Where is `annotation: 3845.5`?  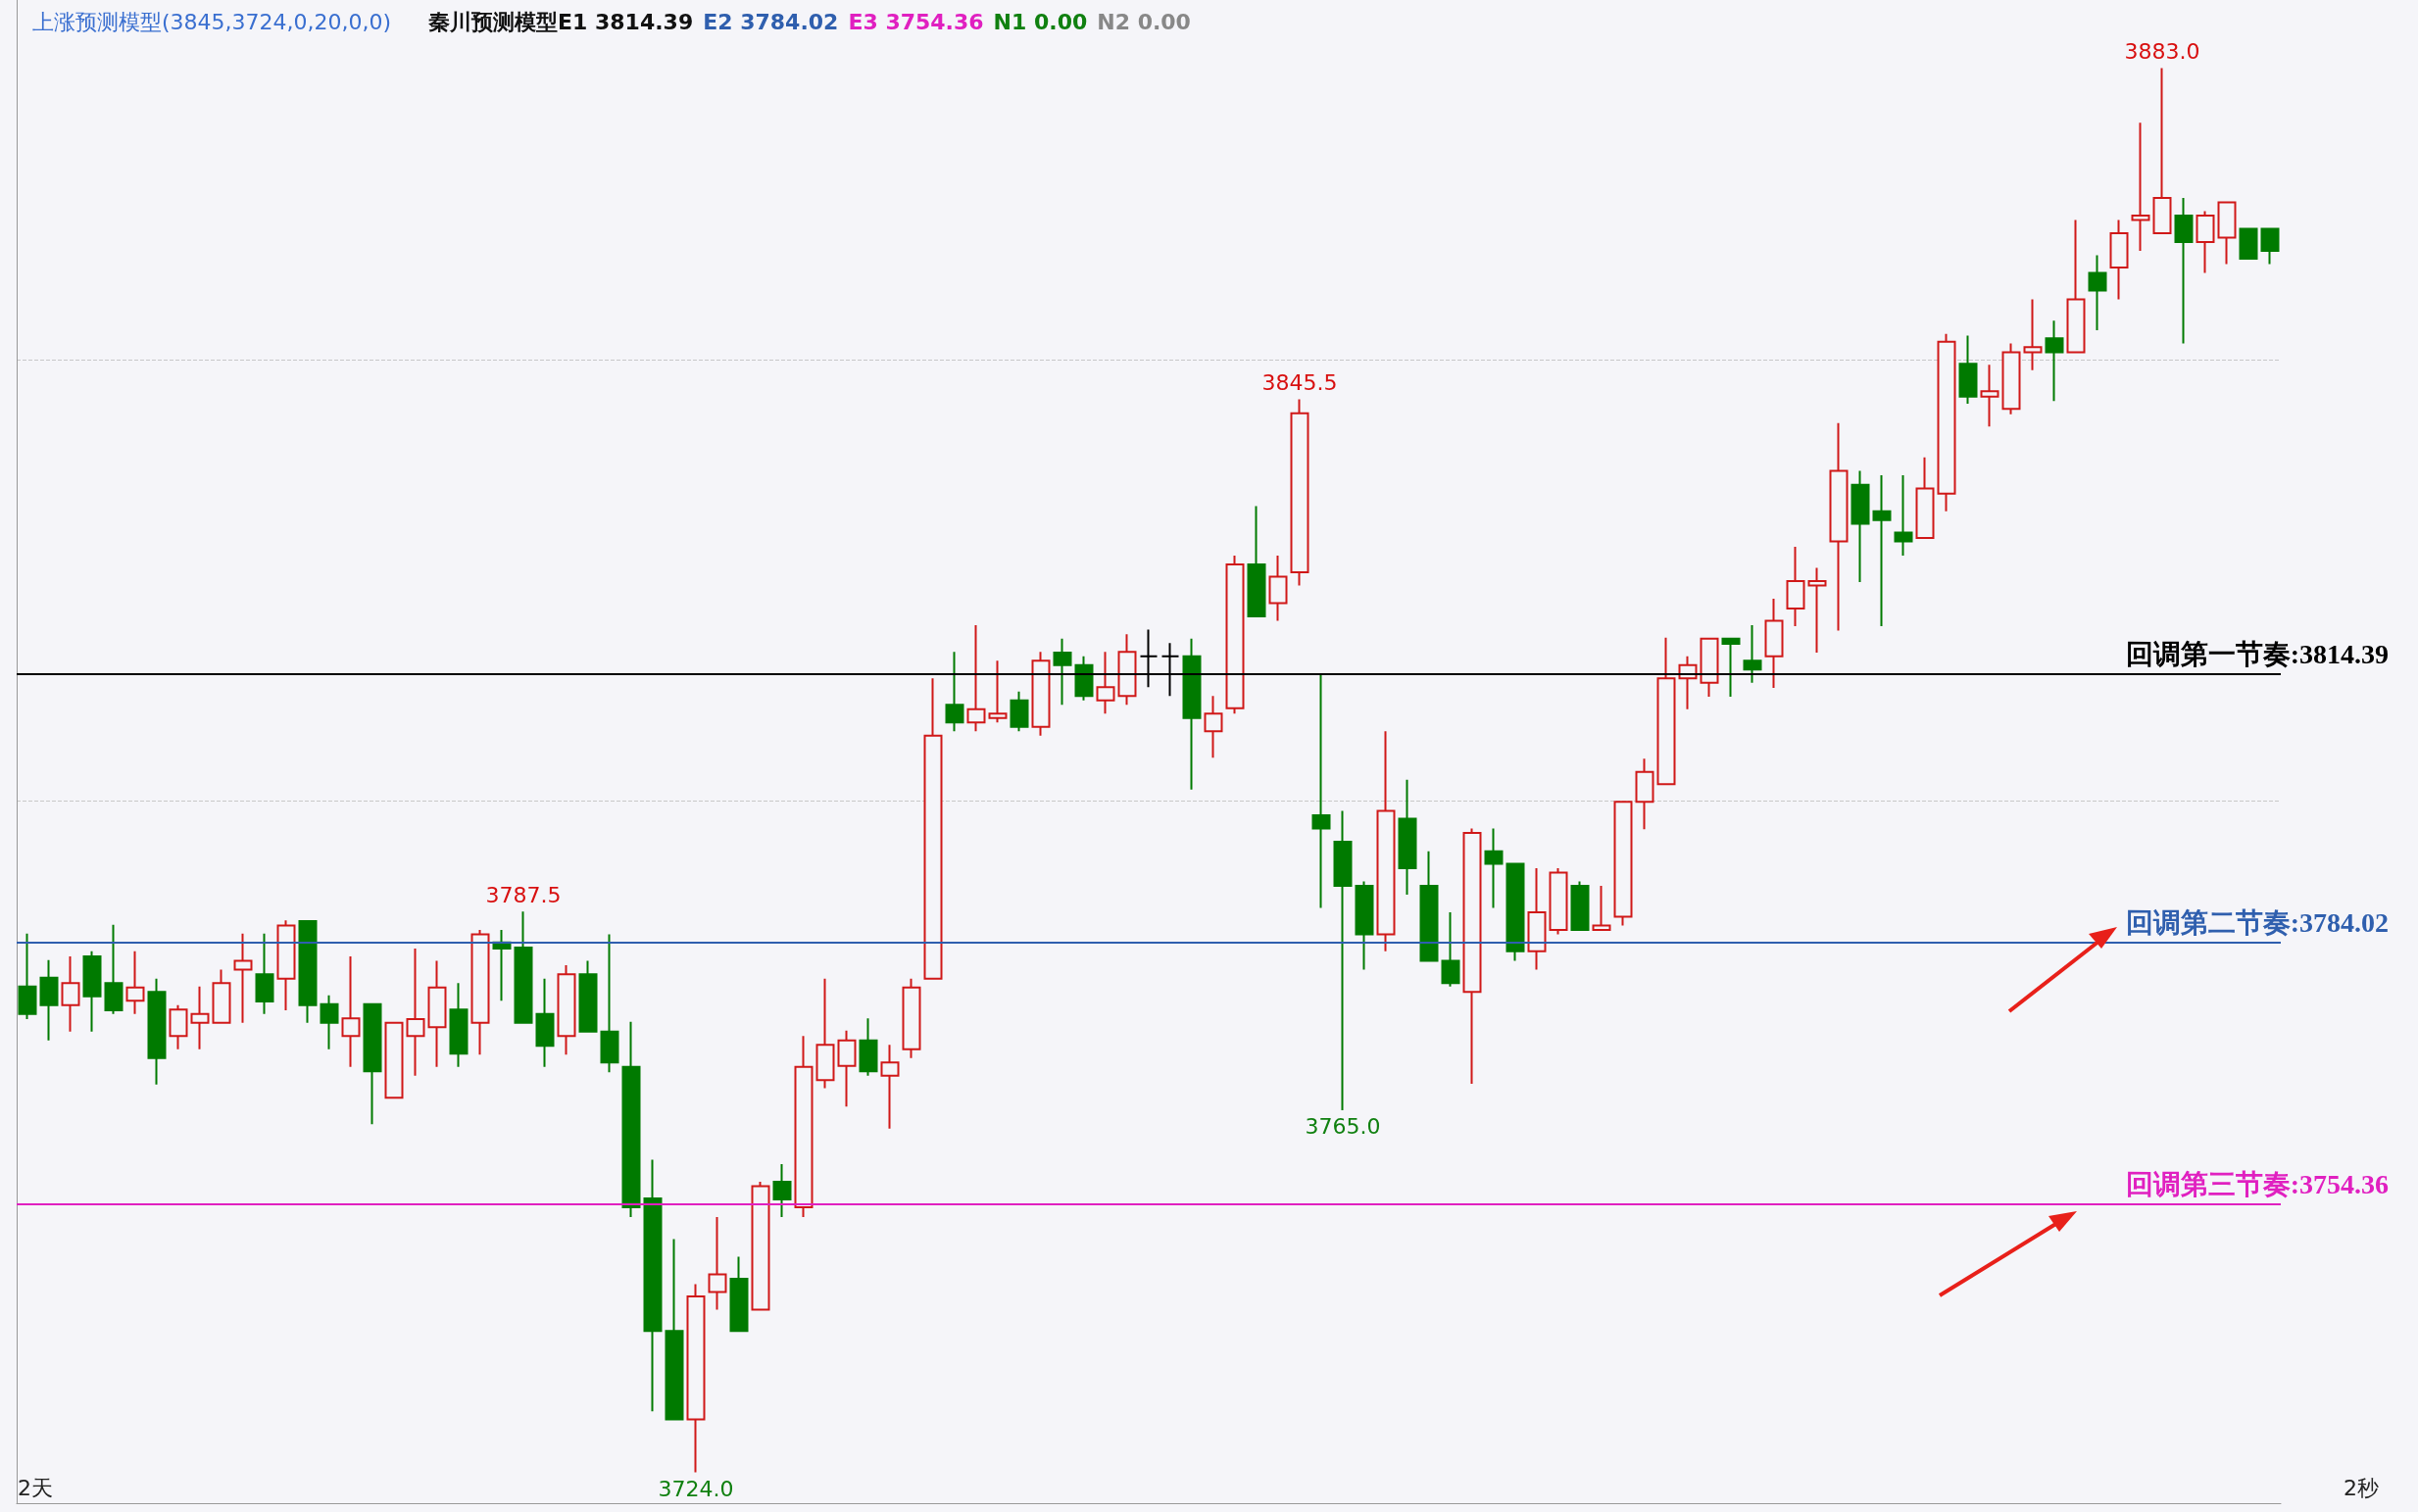 annotation: 3845.5 is located at coordinates (1299, 382).